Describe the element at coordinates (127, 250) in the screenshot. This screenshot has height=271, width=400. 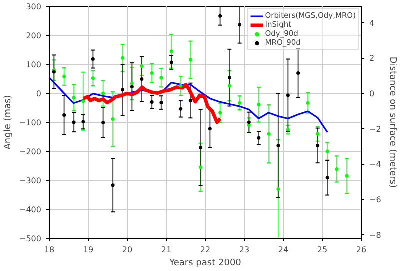
I see `x-tick-label: 20` at that location.